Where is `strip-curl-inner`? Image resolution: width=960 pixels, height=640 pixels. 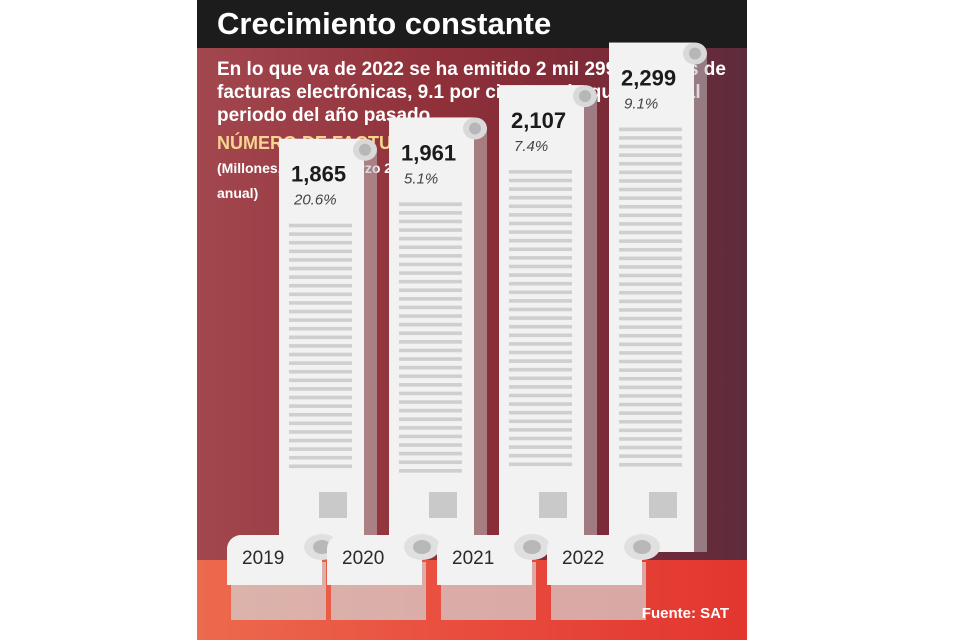
strip-curl-inner is located at coordinates (642, 547).